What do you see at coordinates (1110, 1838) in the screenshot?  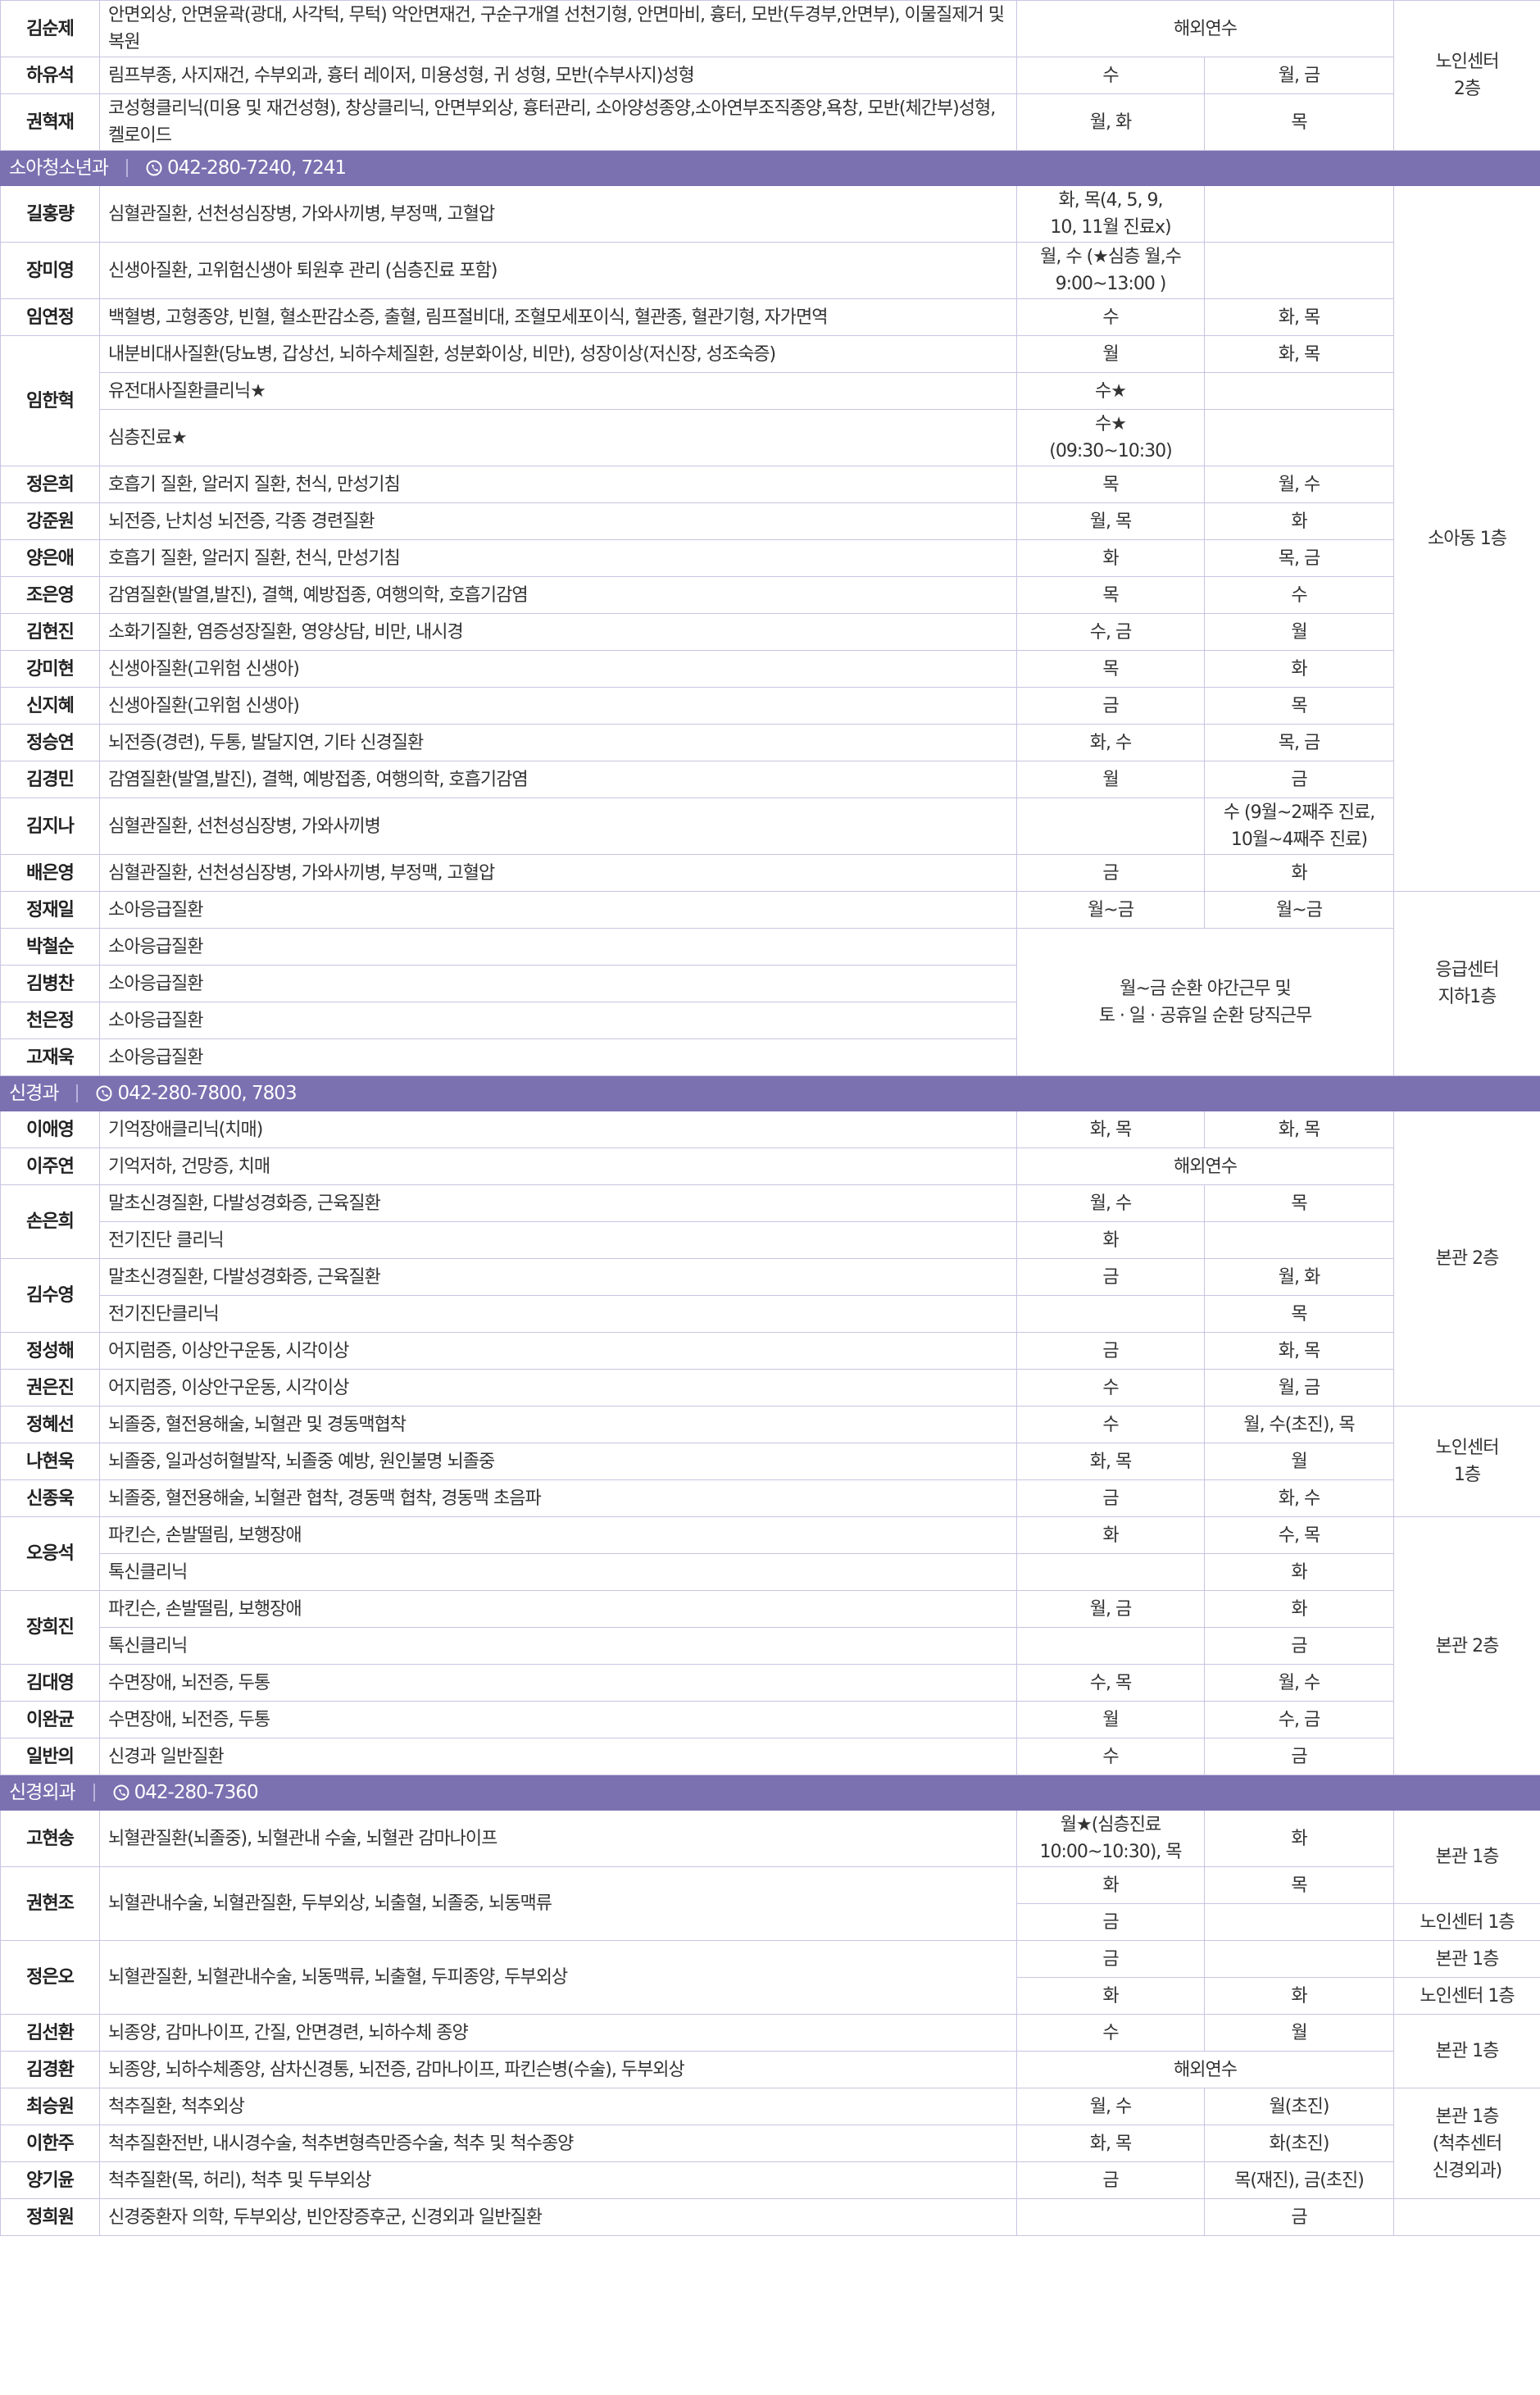 I see `morning: 월★(심층진료 10:00~10:30), 목` at bounding box center [1110, 1838].